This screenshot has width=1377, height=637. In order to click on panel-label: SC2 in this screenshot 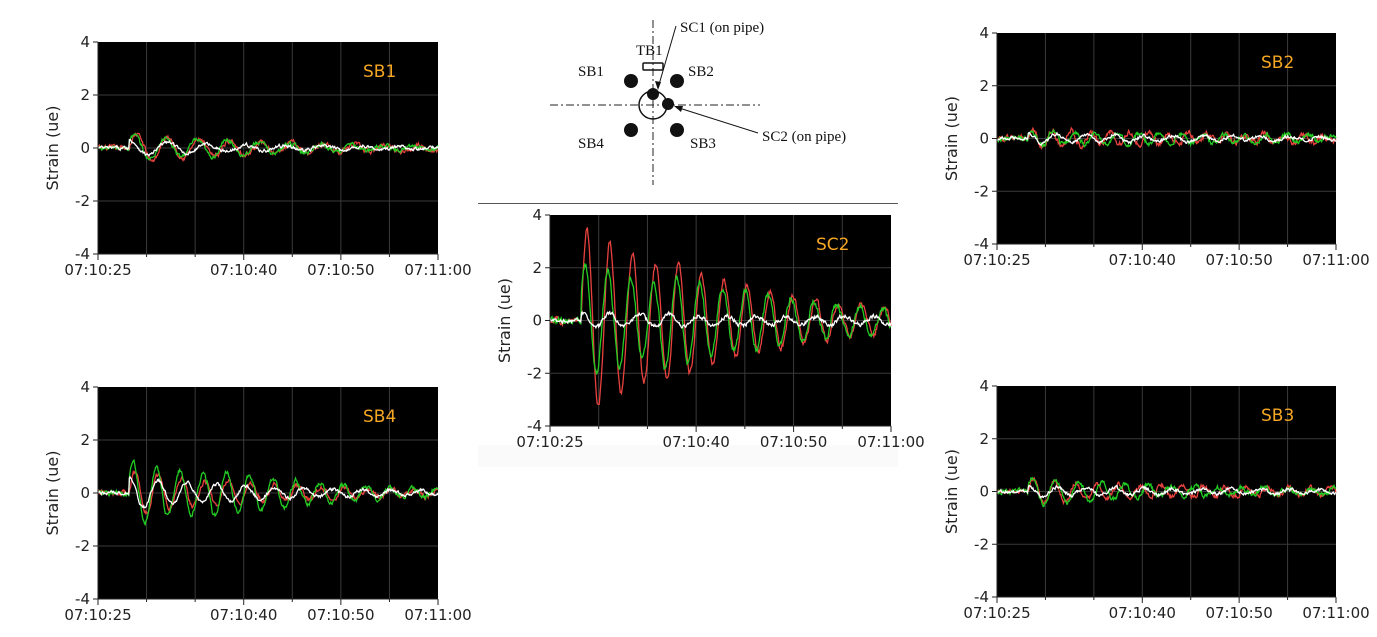, I will do `click(832, 245)`.